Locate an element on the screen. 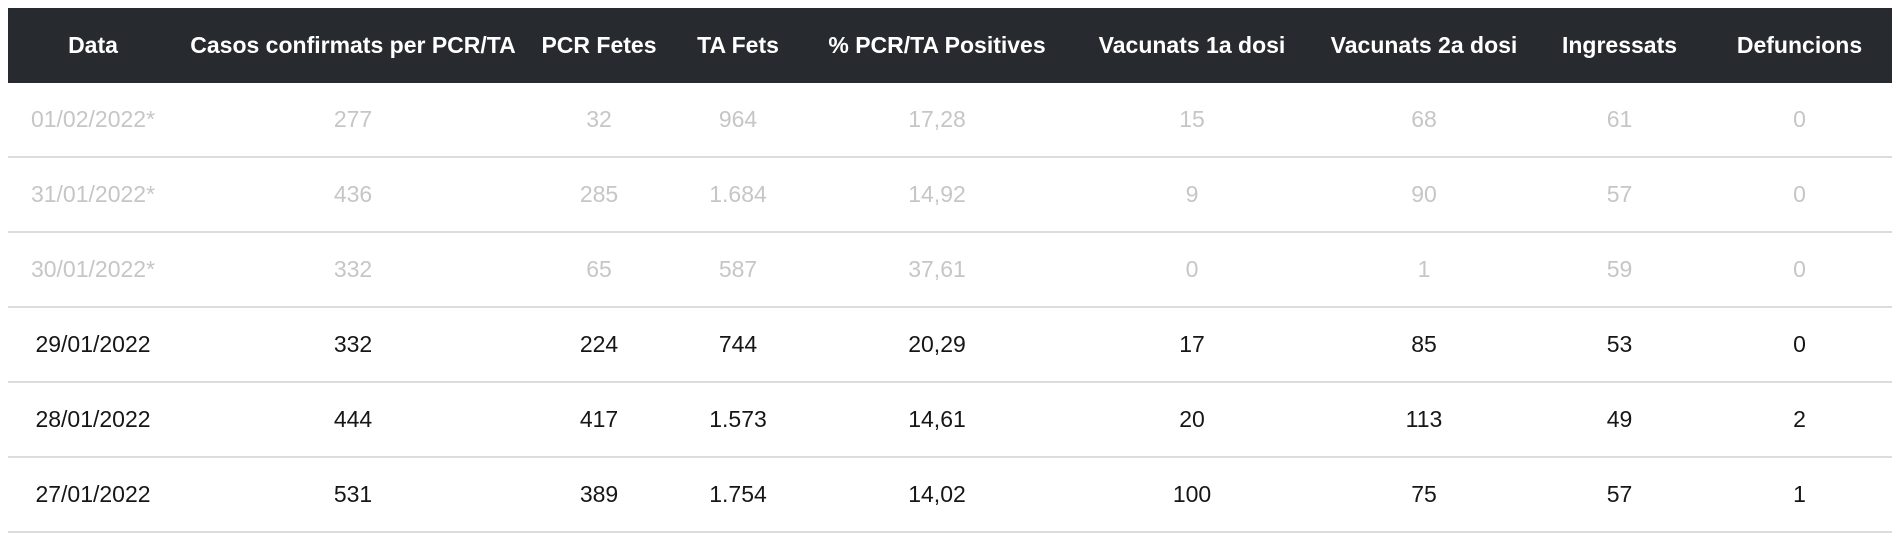 Image resolution: width=1900 pixels, height=534 pixels. cell-date: 30/01/2022* is located at coordinates (93, 270).